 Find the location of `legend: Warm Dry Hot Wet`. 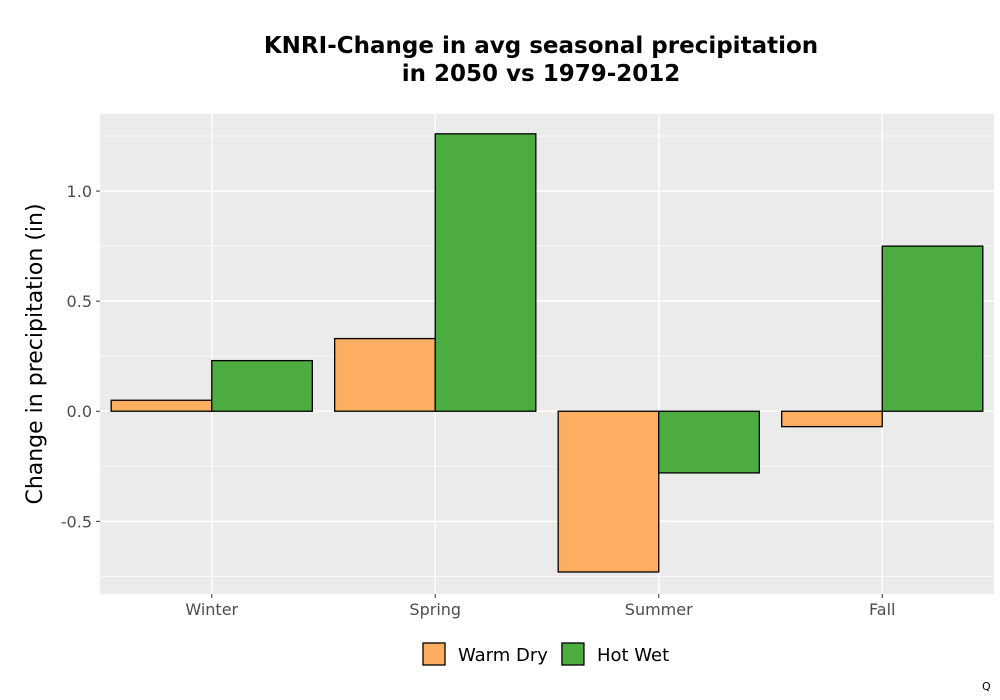

legend: Warm Dry Hot Wet is located at coordinates (545, 654).